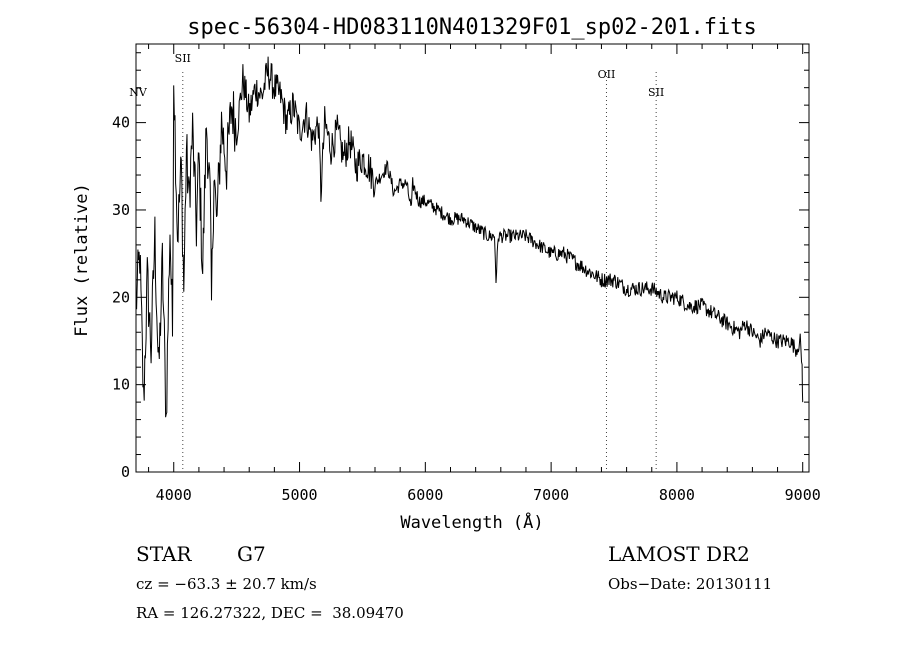 The image size is (900, 650). Describe the element at coordinates (677, 495) in the screenshot. I see `x-tick-label: 8000` at that location.